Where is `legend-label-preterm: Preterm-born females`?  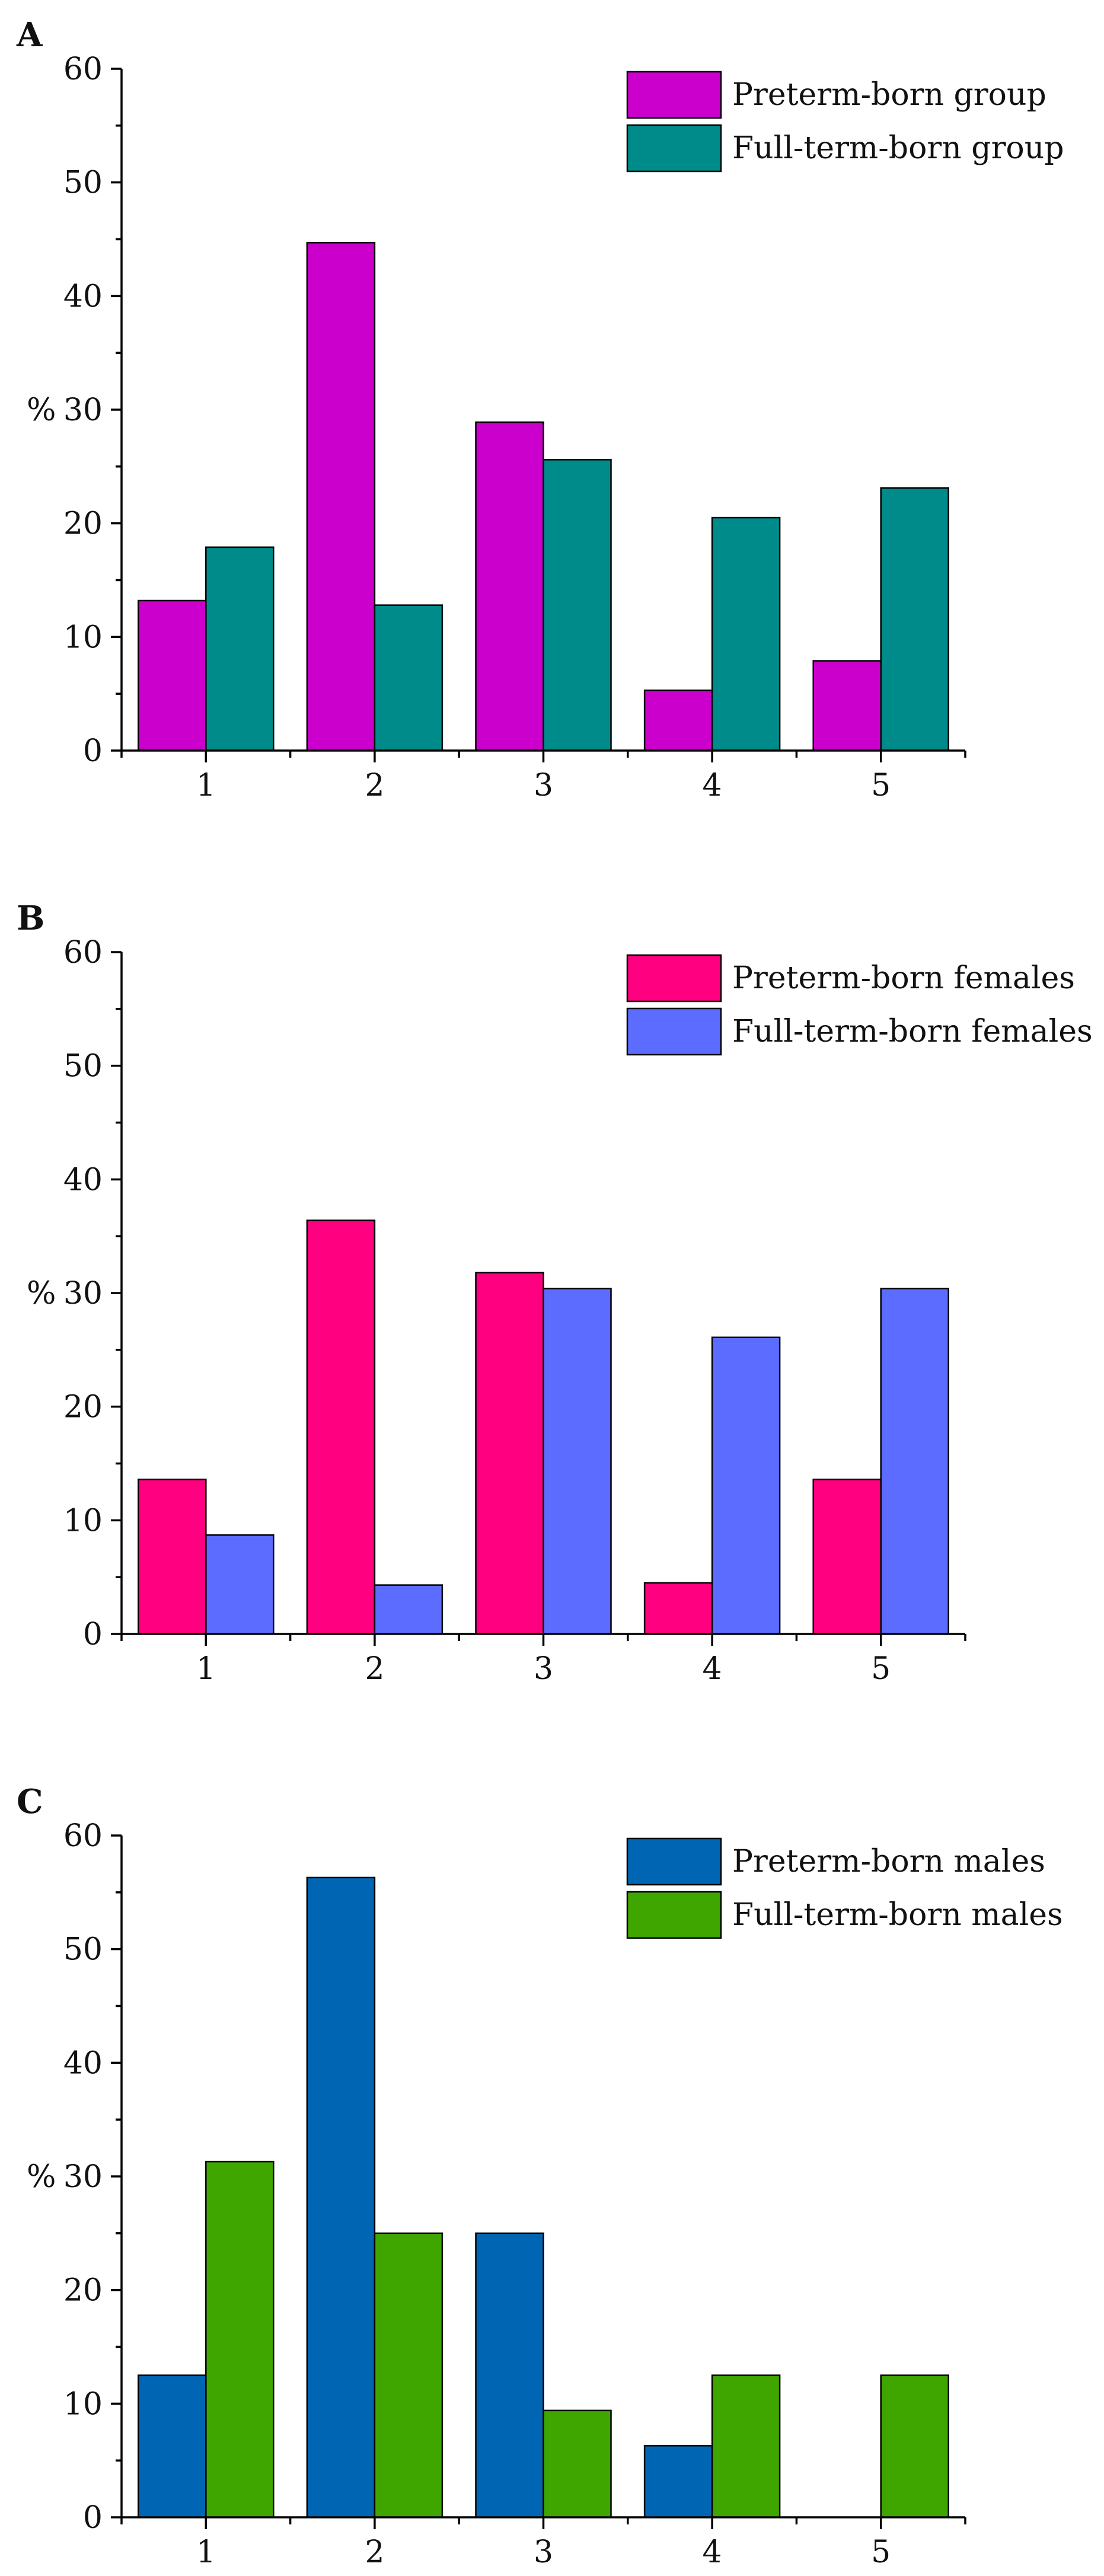
legend-label-preterm: Preterm-born females is located at coordinates (903, 978).